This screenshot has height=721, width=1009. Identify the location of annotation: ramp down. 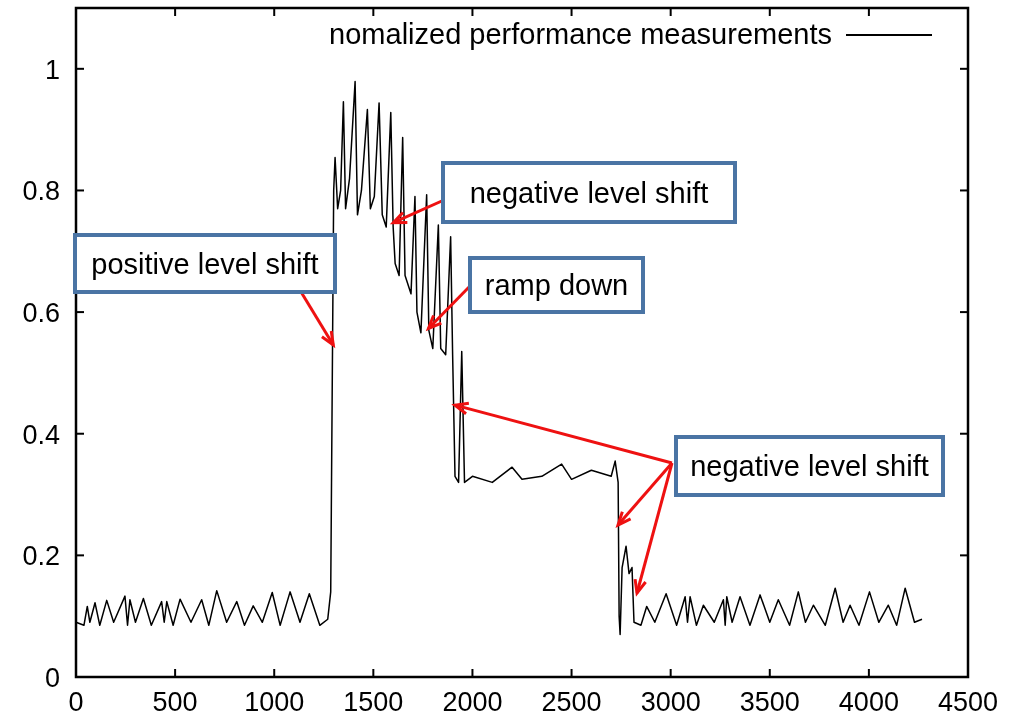
(556, 285).